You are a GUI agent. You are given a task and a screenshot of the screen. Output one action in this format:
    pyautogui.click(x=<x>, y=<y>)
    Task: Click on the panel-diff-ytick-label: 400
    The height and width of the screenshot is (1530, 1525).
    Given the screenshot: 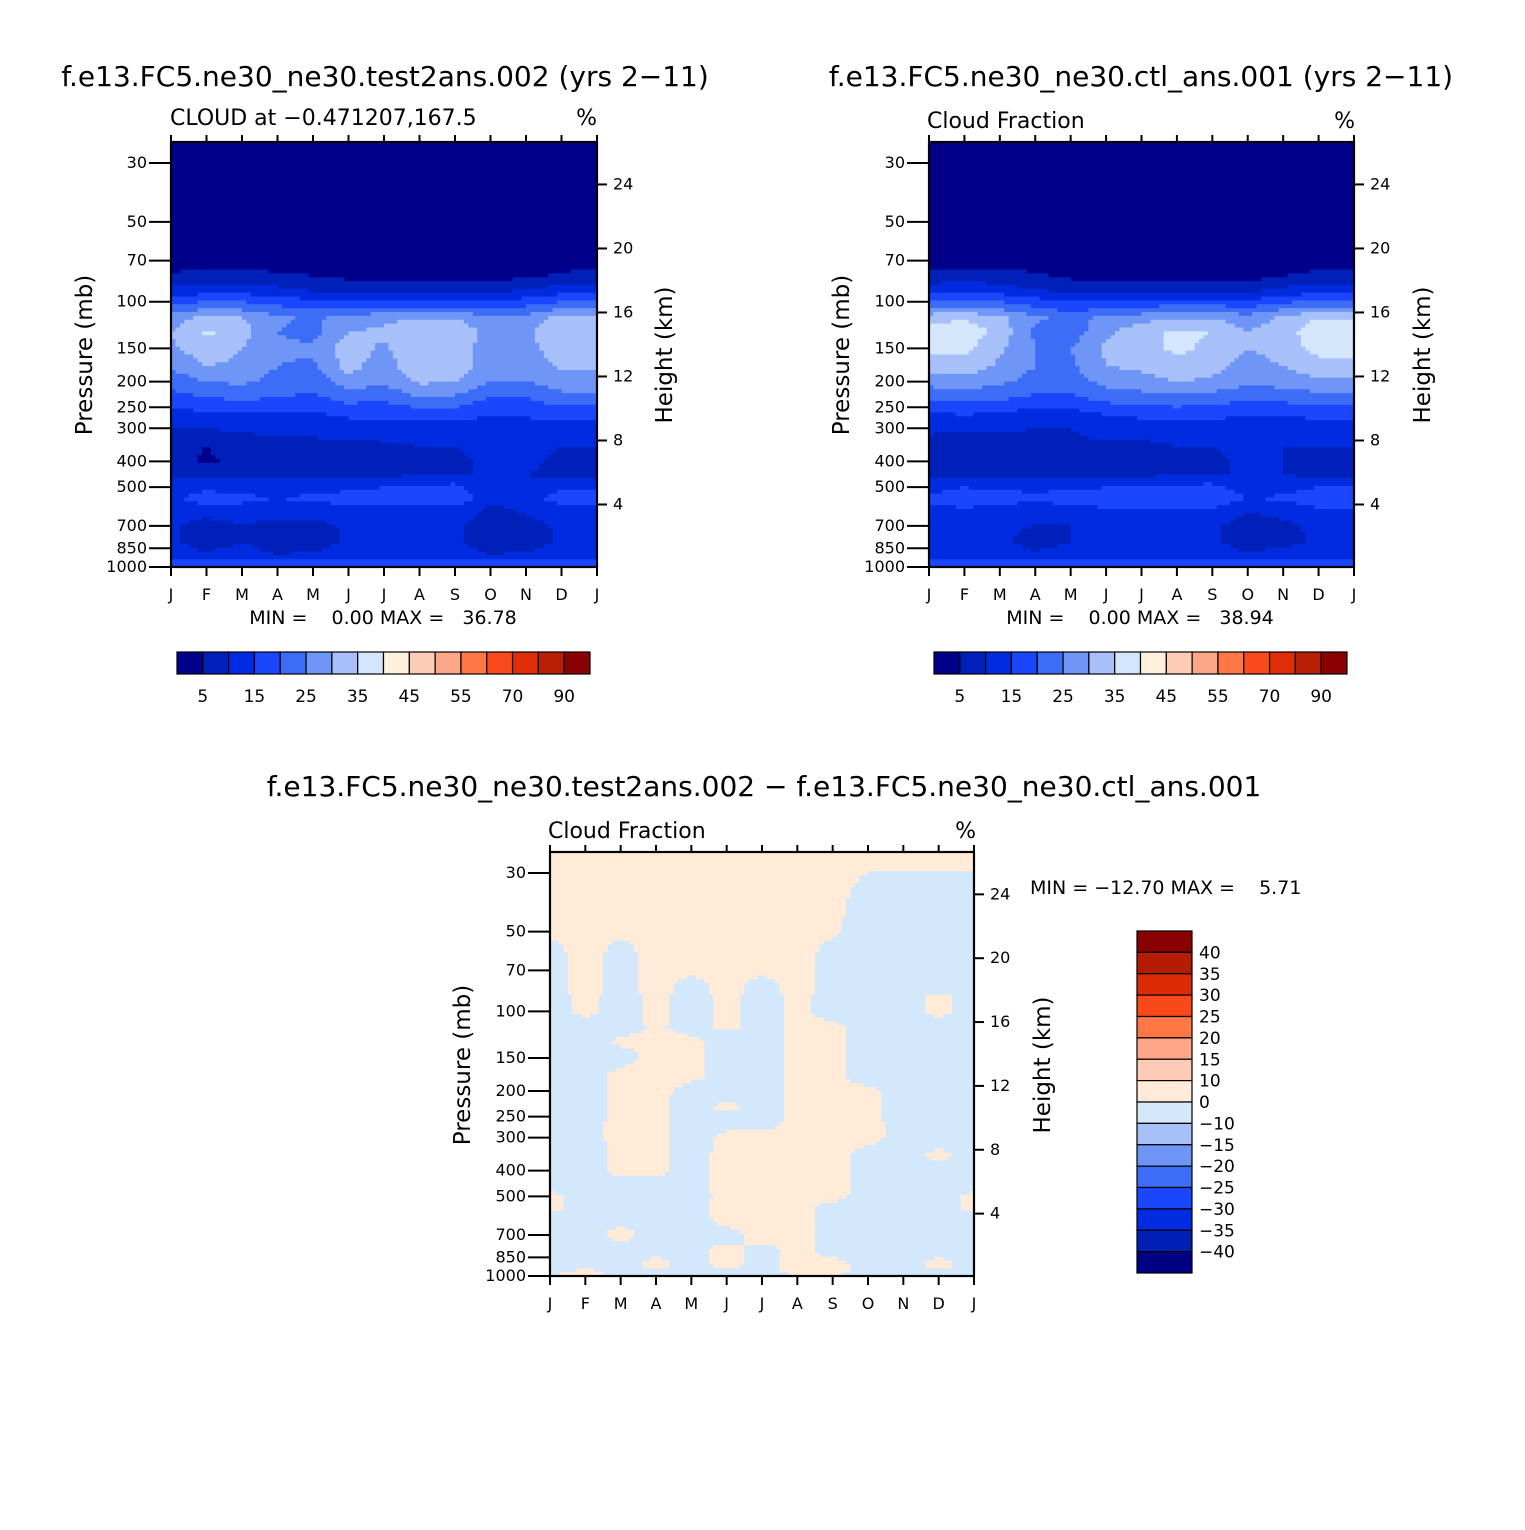 What is the action you would take?
    pyautogui.click(x=510, y=1170)
    